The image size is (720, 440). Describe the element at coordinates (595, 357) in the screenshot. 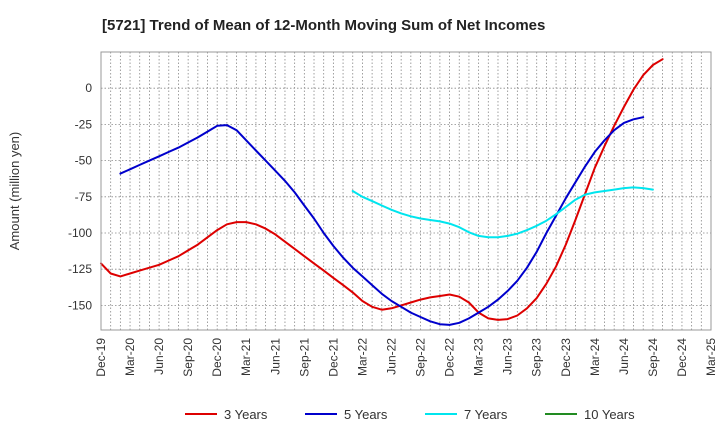

I see `x-tick-label: Mar-24` at that location.